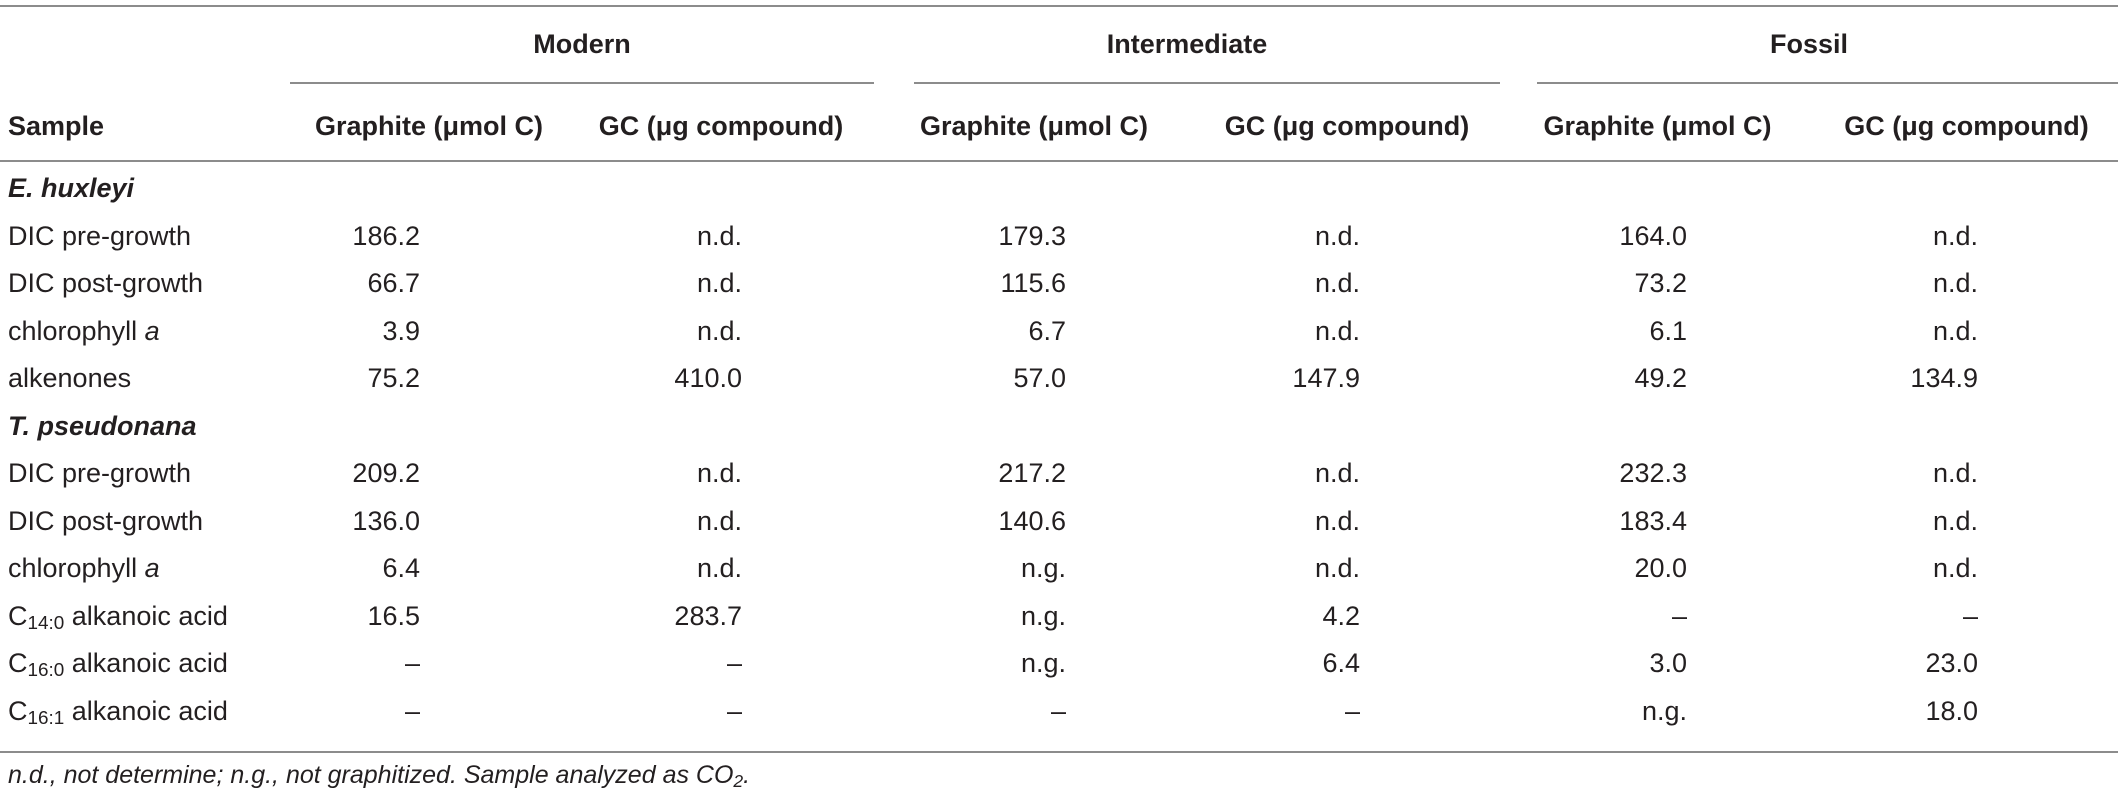  Describe the element at coordinates (708, 615) in the screenshot. I see `gc-value-cell: 283.7` at that location.